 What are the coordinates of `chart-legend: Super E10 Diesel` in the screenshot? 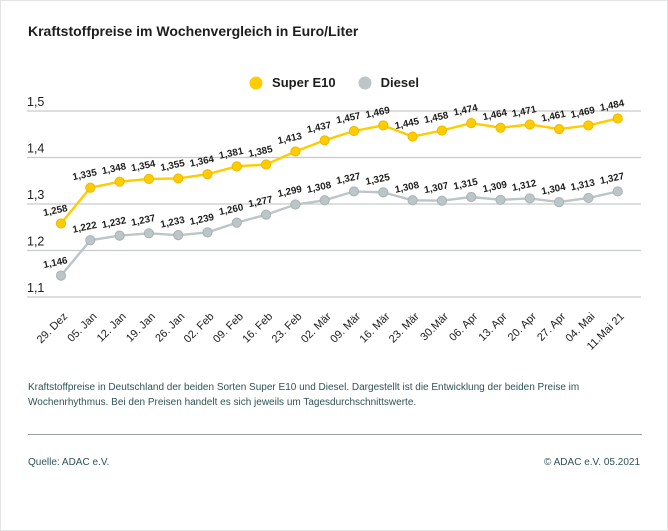 It's located at (334, 82).